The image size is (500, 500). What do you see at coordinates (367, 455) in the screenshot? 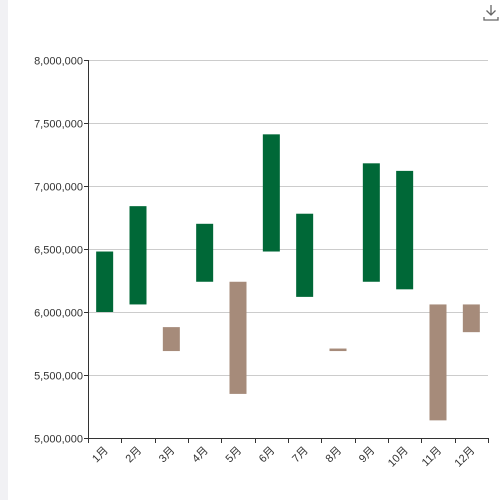
I see `x-tick-label: 9月` at bounding box center [367, 455].